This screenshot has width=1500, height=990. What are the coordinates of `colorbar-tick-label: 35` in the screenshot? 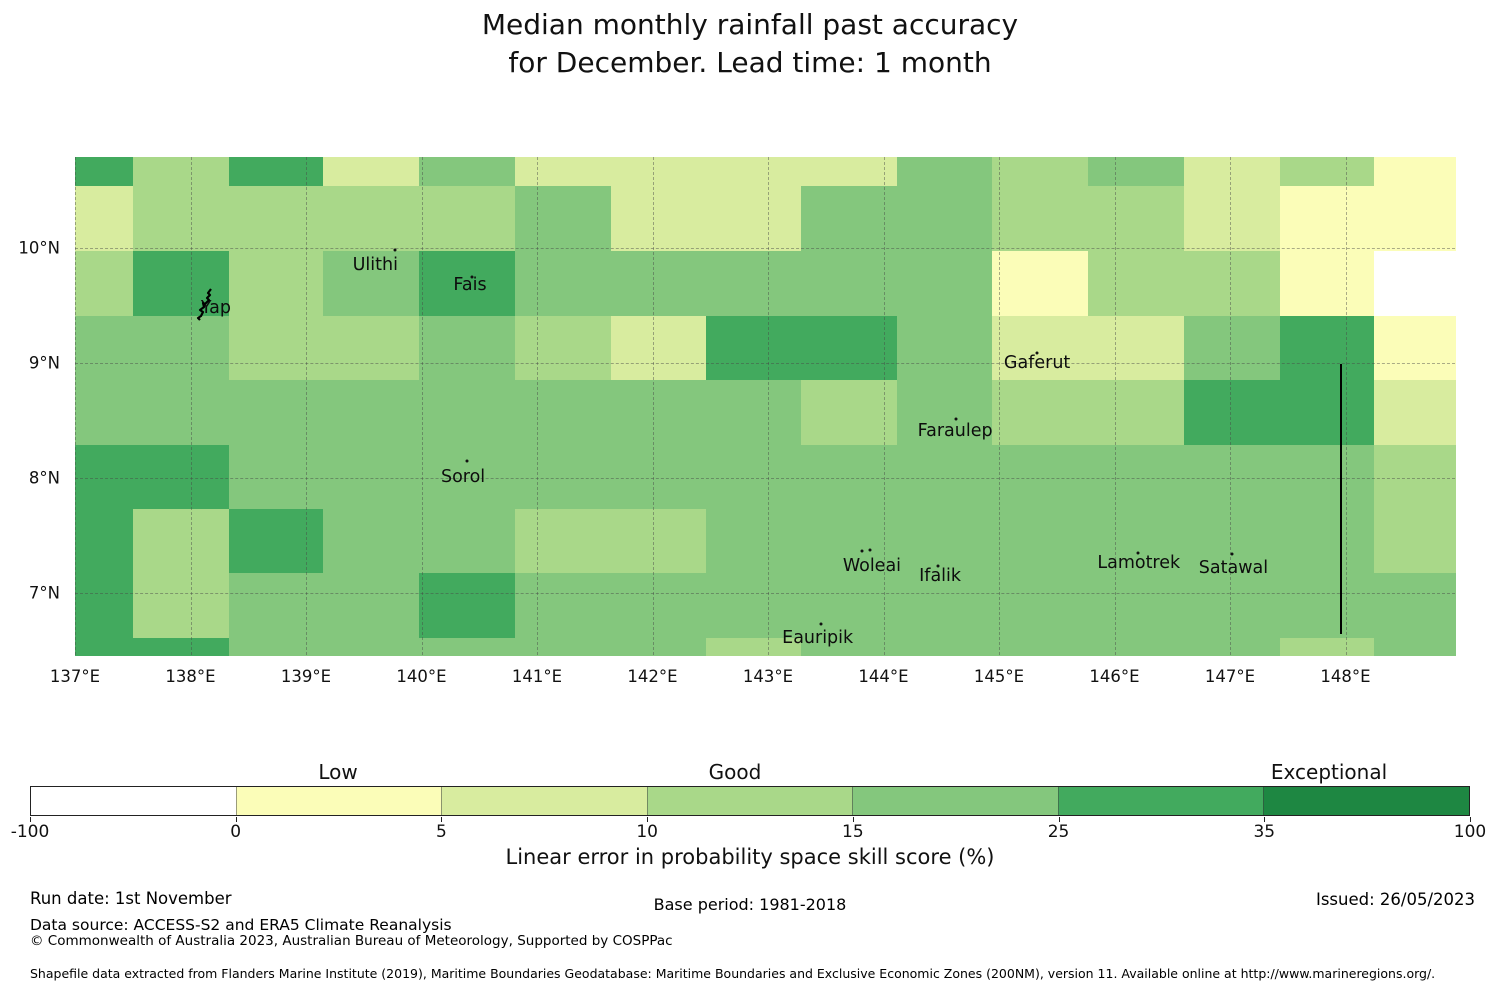 It's located at (1264, 832).